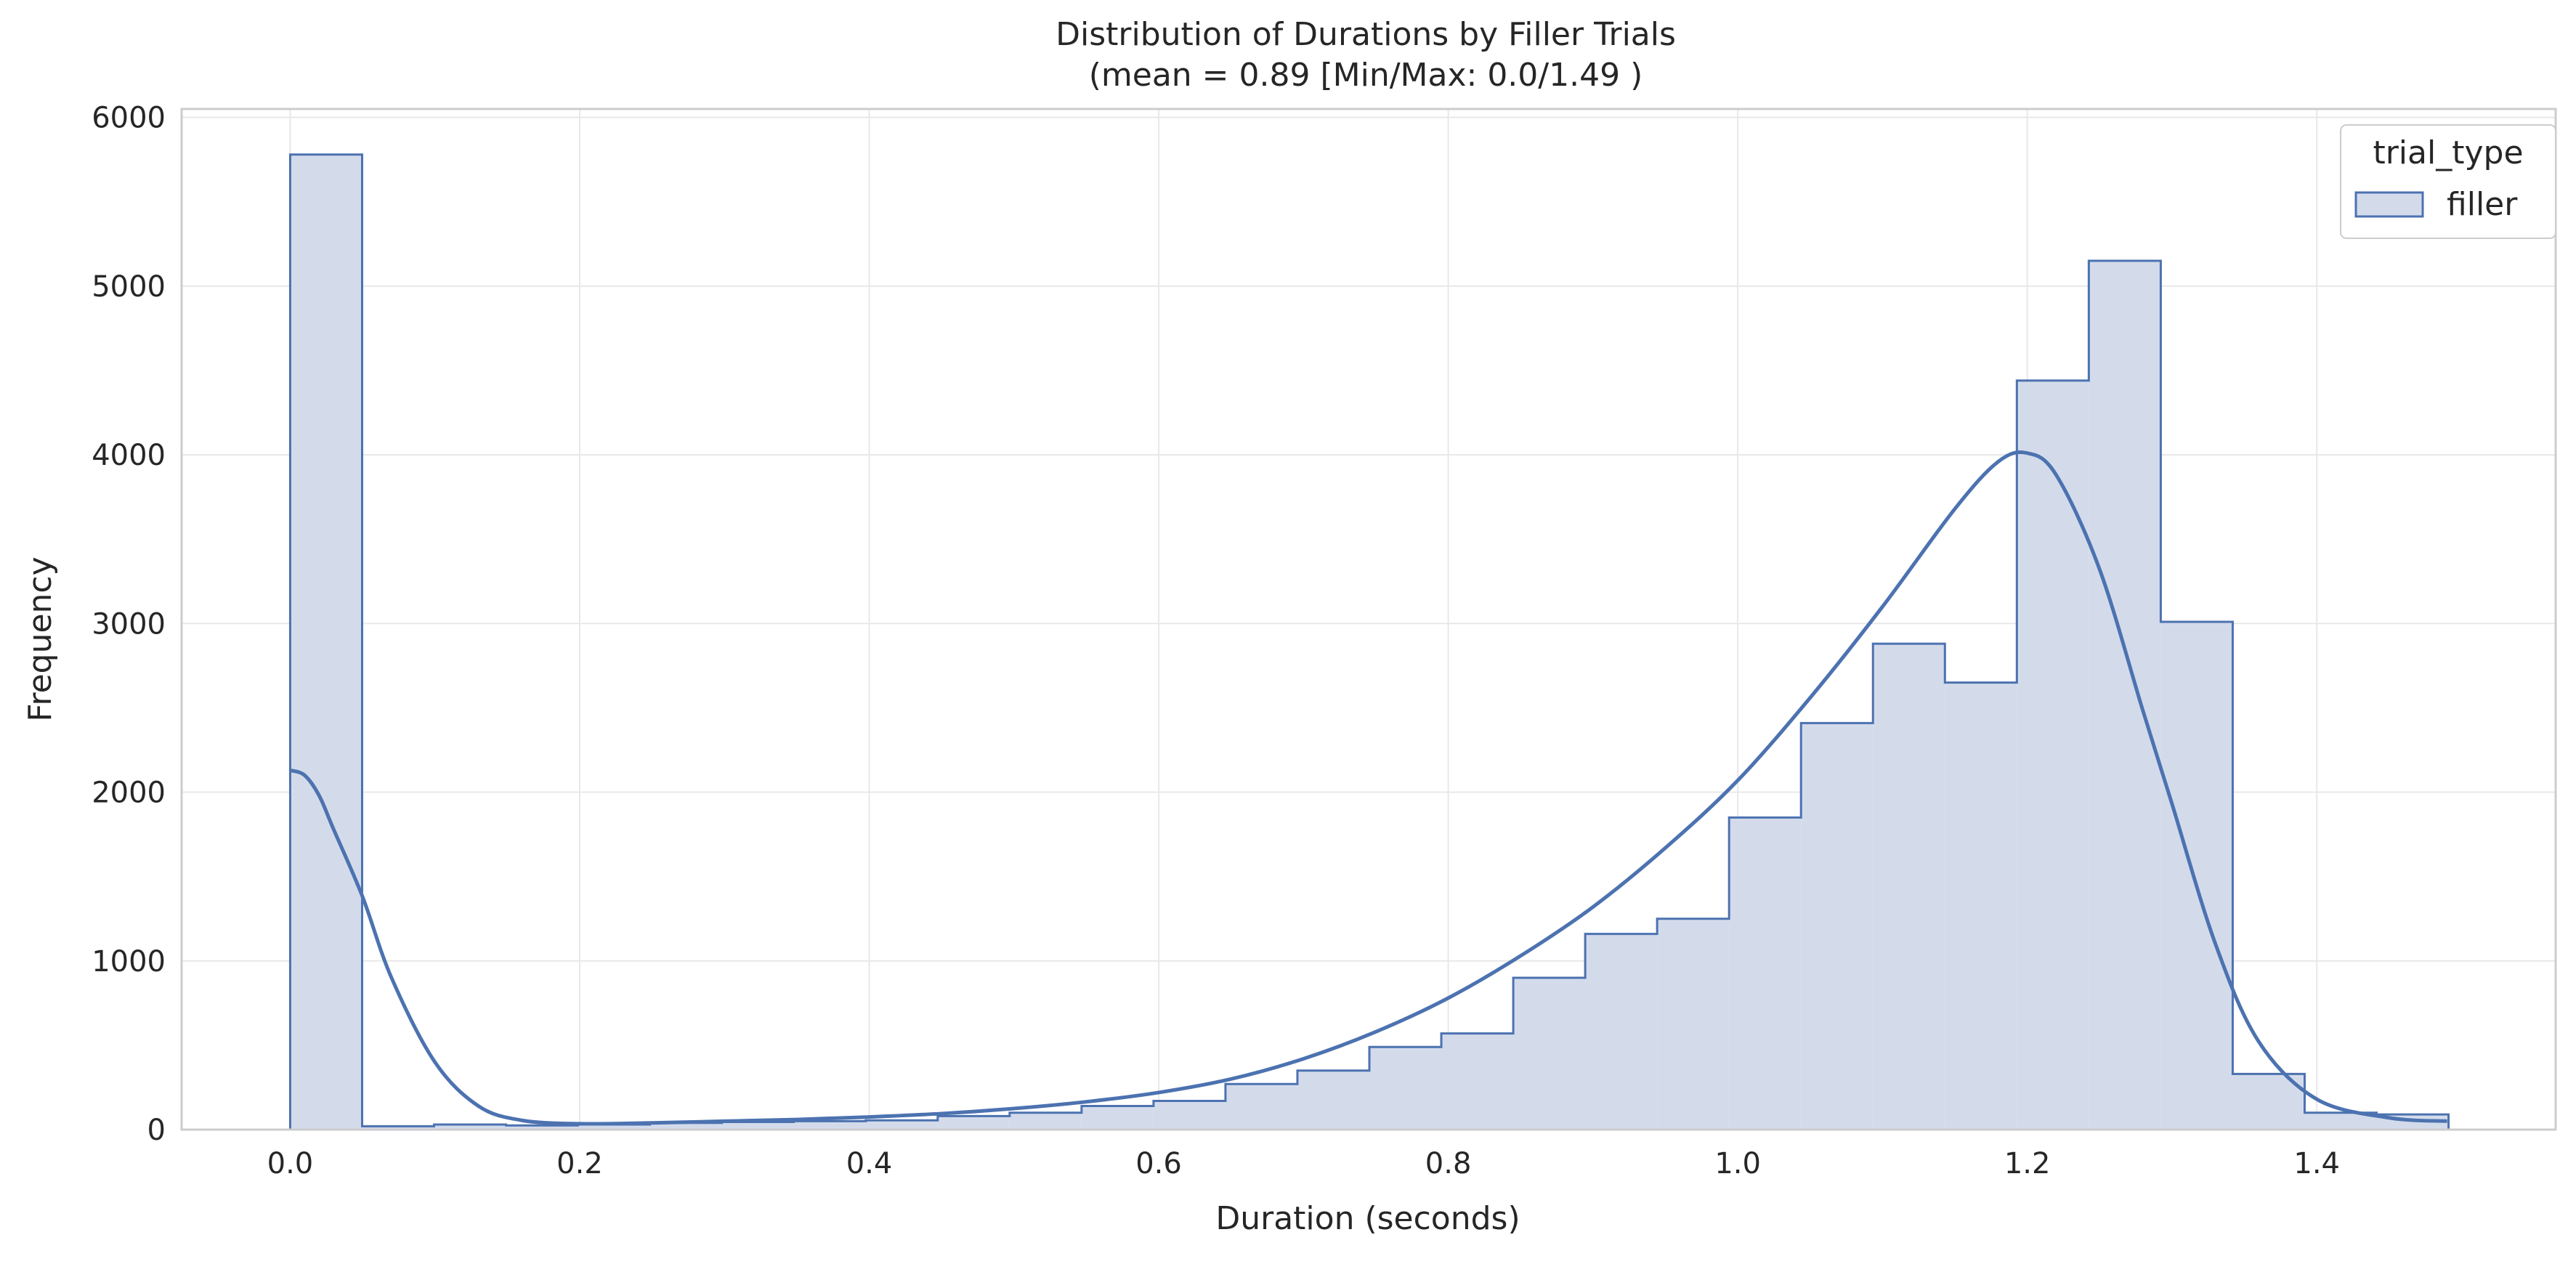 The height and width of the screenshot is (1264, 2576). Describe the element at coordinates (2482, 204) in the screenshot. I see `legend-label-filler: filler` at that location.